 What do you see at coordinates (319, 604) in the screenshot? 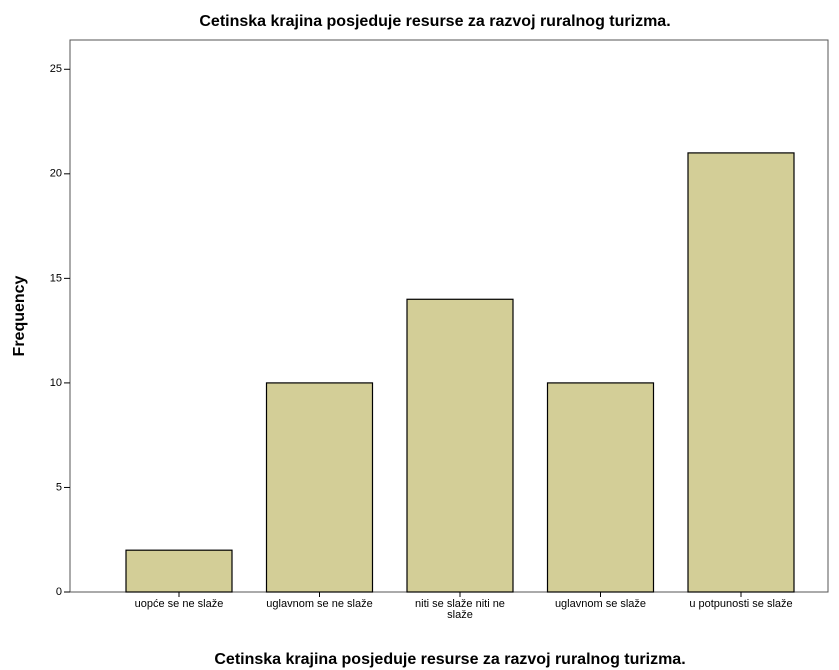
I see `x-tick-label: uglavnom se ne slaže` at bounding box center [319, 604].